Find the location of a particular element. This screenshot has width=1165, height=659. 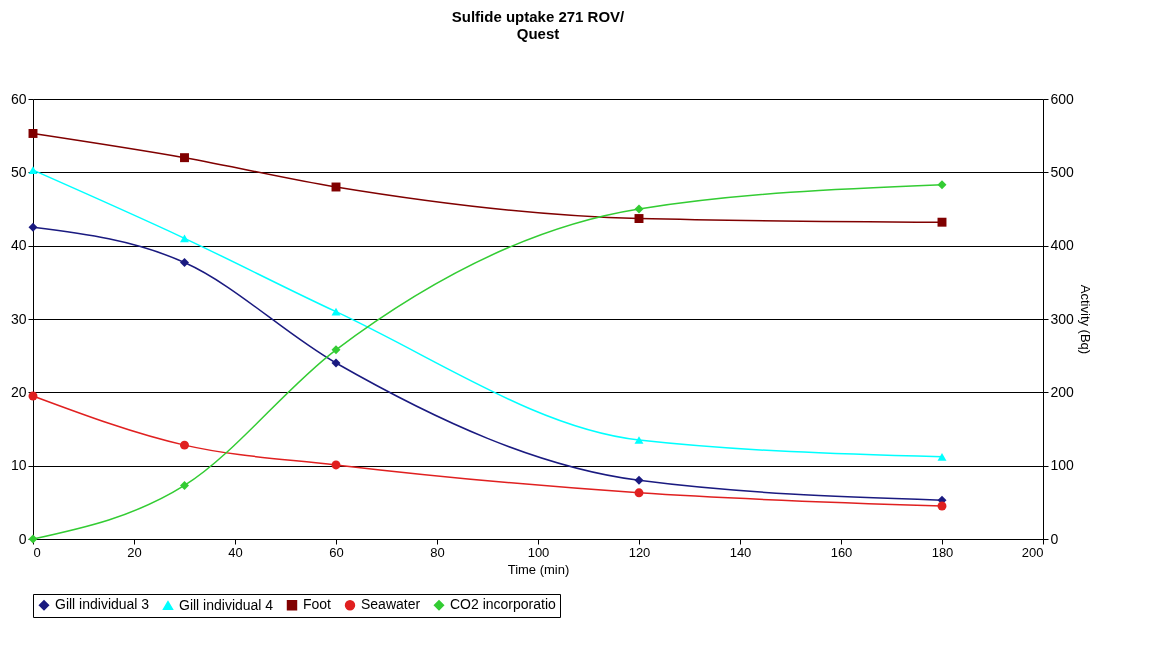

y2-axis-title: Activity (Bq) is located at coordinates (1085, 319).